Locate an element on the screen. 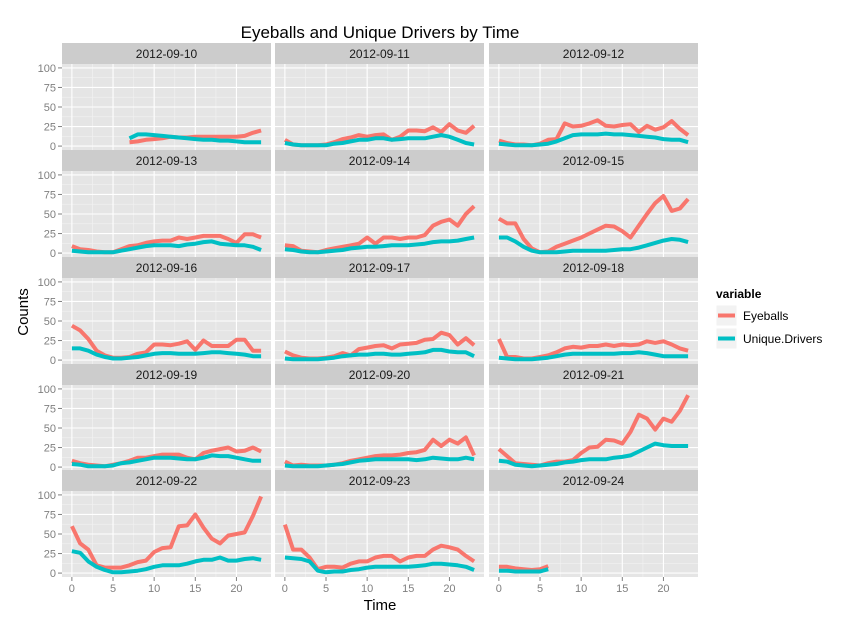 Image resolution: width=864 pixels, height=624 pixels. facet-panel: 2012-09-22 0 25 50 75 100 0 5 10 15 20 is located at coordinates (154, 532).